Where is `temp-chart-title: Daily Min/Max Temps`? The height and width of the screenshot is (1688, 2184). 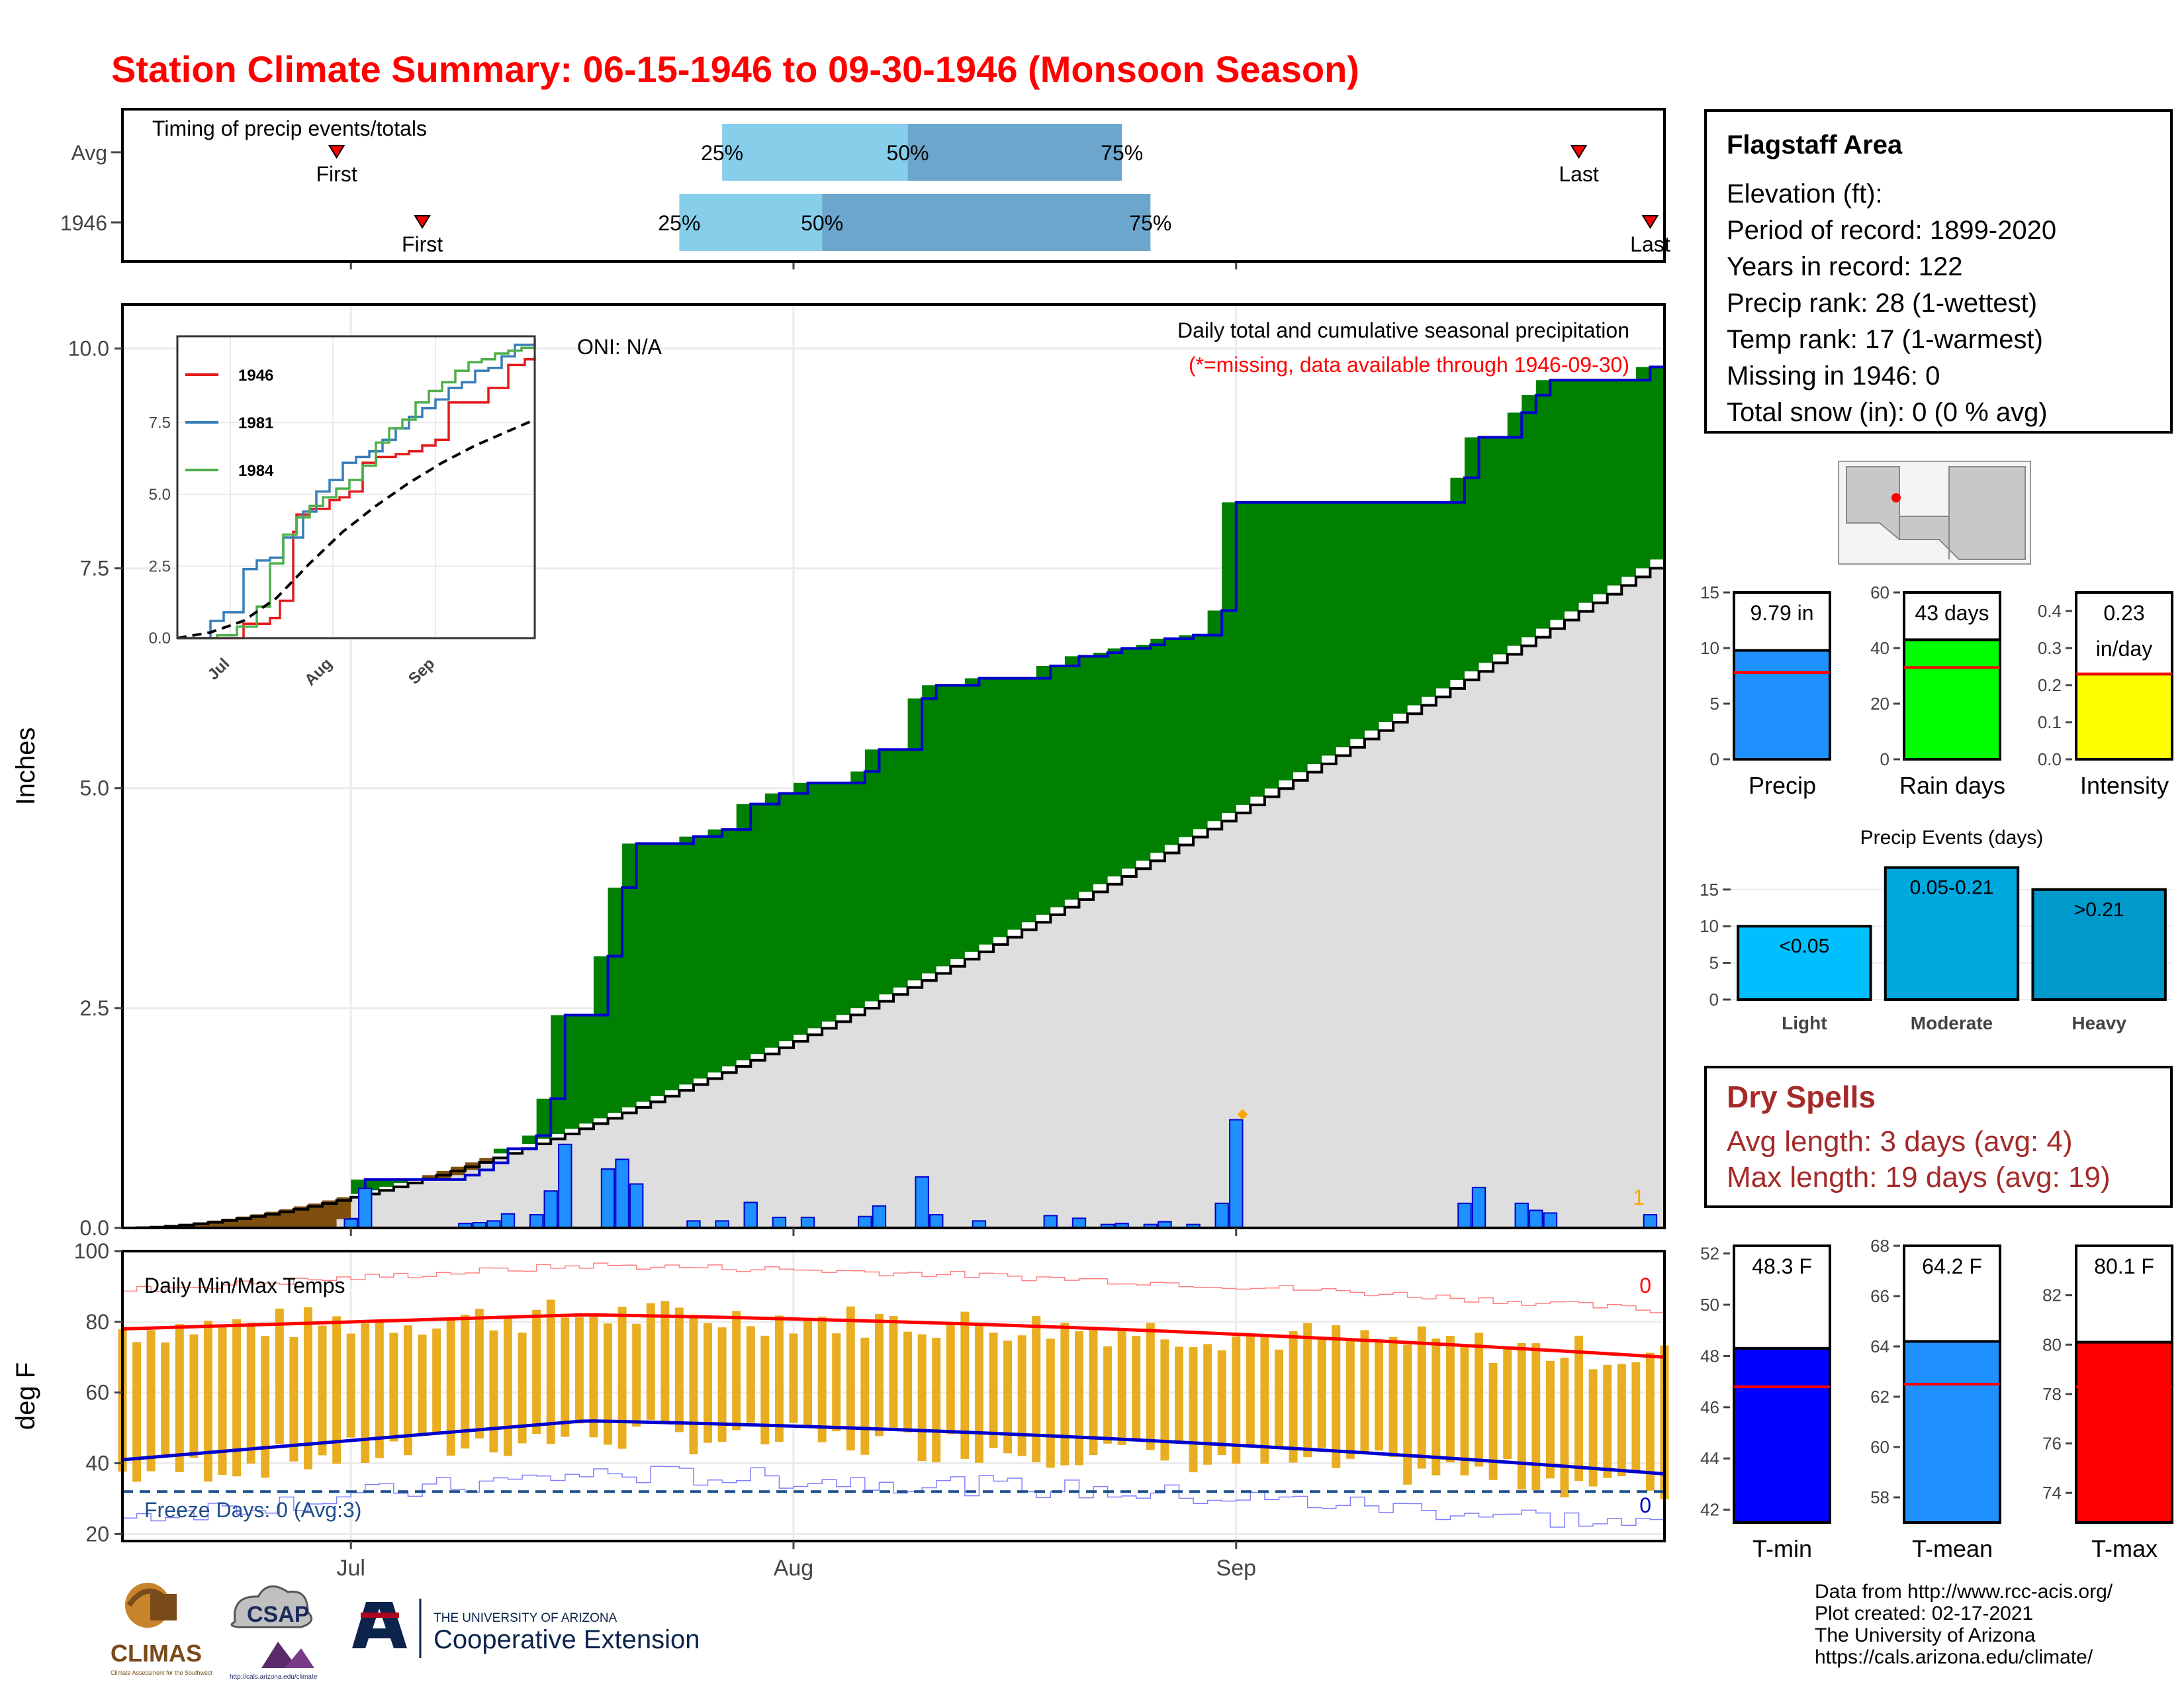
temp-chart-title: Daily Min/Max Temps is located at coordinates (245, 1285).